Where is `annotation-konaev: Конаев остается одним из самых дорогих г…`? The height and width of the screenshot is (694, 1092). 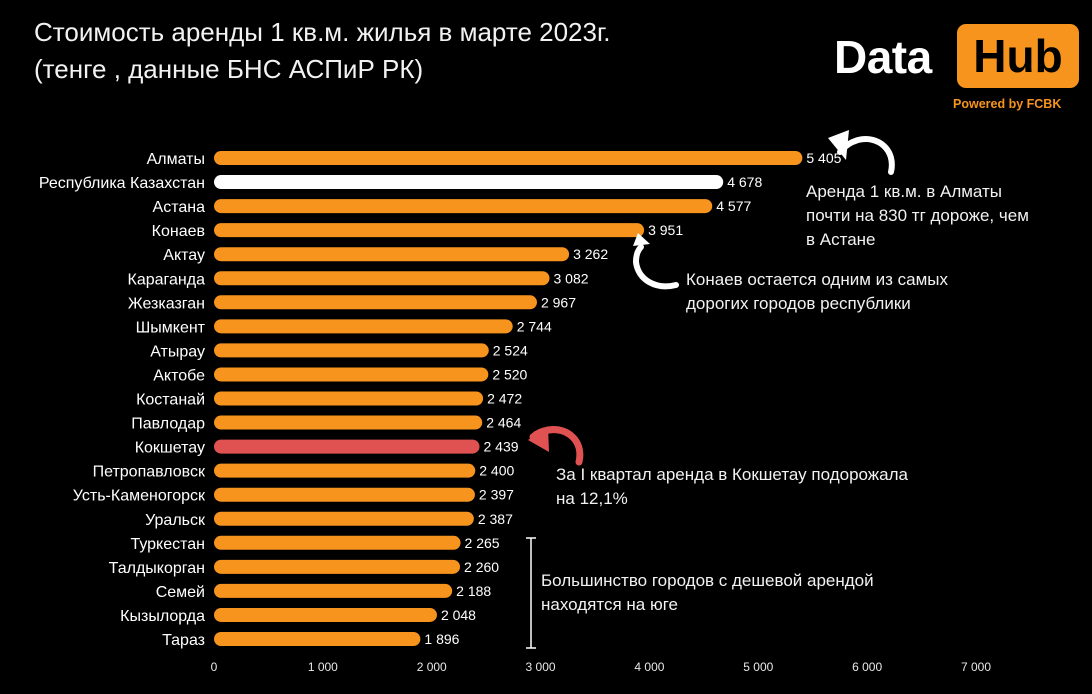 annotation-konaev: Конаев остается одним из самых дорогих г… is located at coordinates (817, 291).